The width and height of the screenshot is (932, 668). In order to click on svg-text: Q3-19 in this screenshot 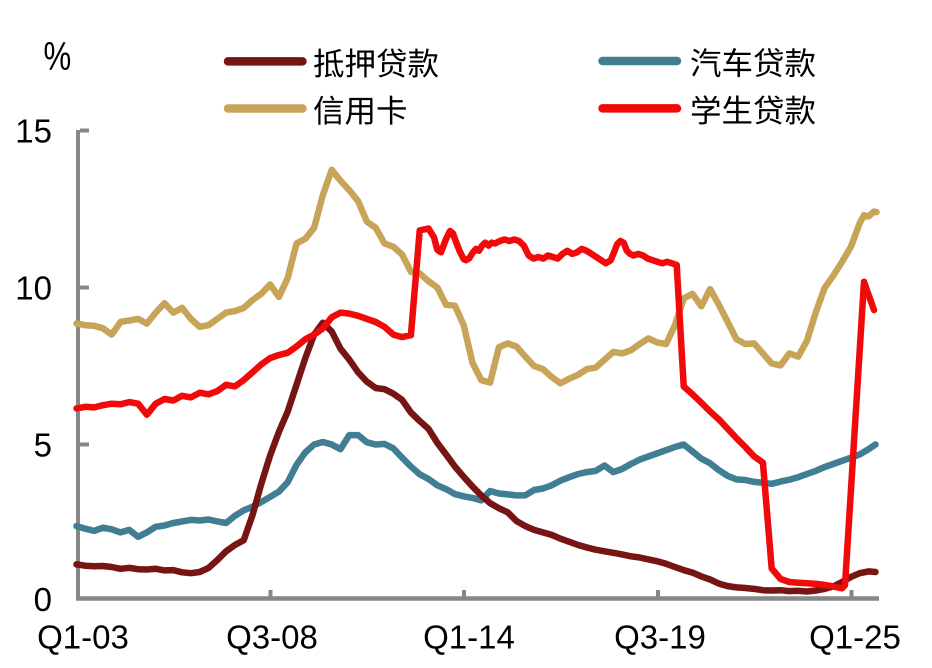, I will do `click(660, 637)`.